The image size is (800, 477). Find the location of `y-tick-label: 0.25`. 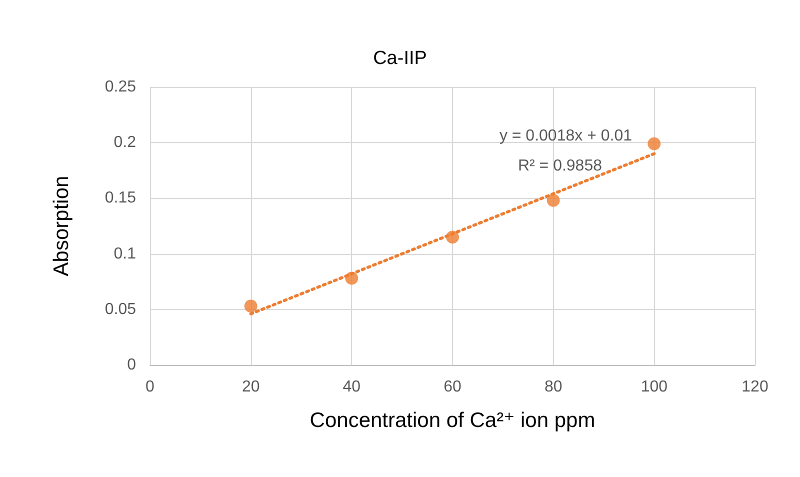

y-tick-label: 0.25 is located at coordinates (120, 87).